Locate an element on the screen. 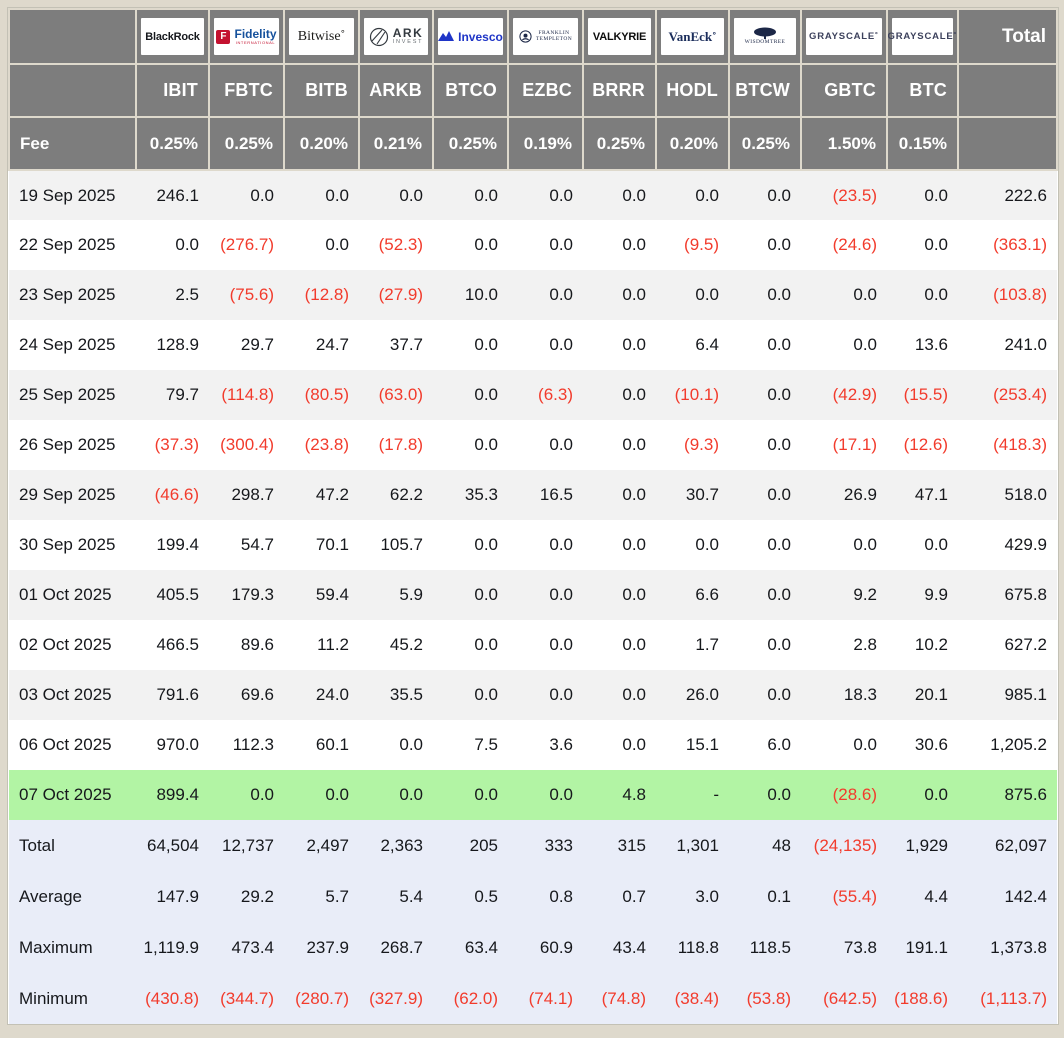 The width and height of the screenshot is (1064, 1038). flow-value-cell: 30.6 is located at coordinates (922, 745).